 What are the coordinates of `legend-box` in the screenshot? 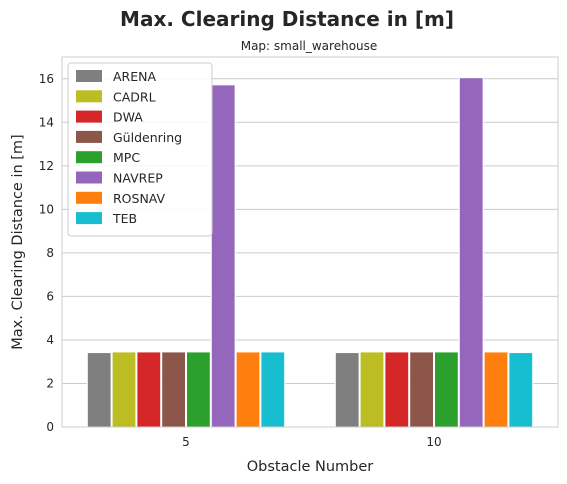 It's located at (140, 149).